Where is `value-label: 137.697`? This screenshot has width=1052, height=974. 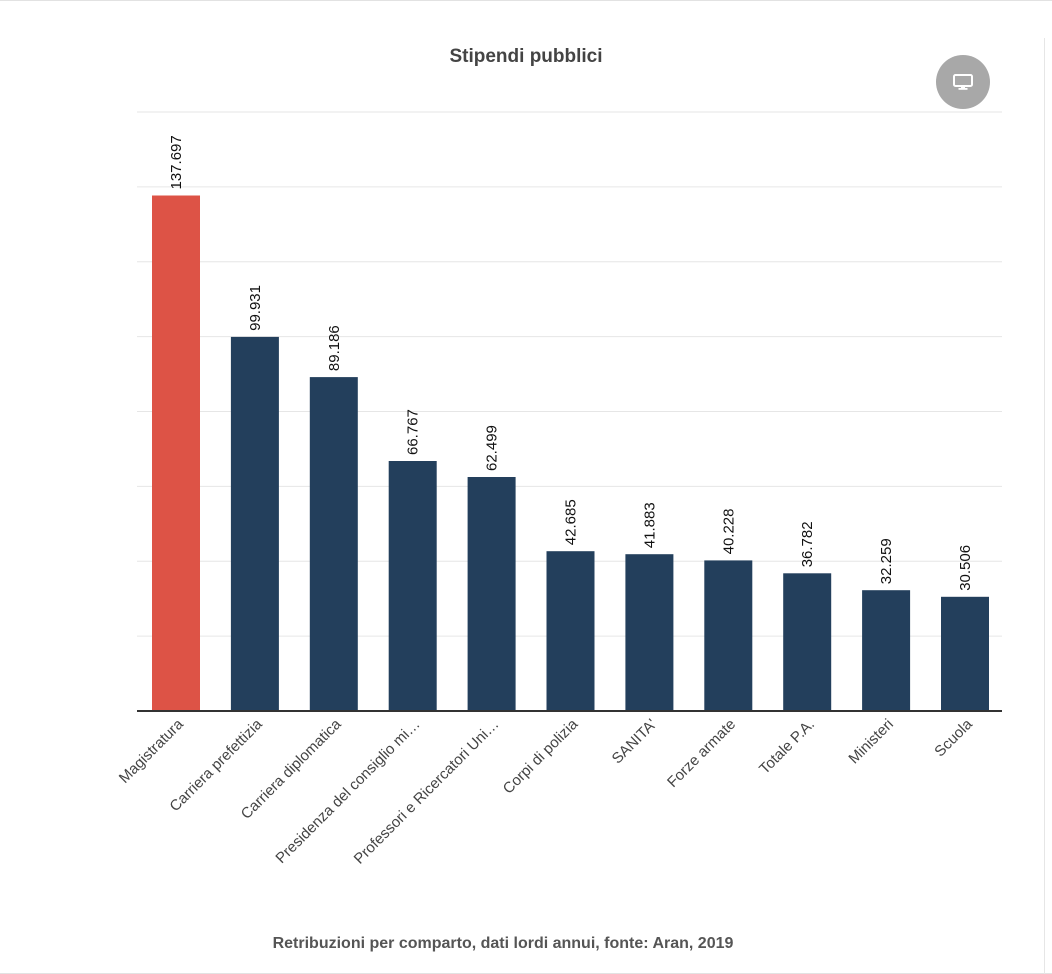 value-label: 137.697 is located at coordinates (176, 162).